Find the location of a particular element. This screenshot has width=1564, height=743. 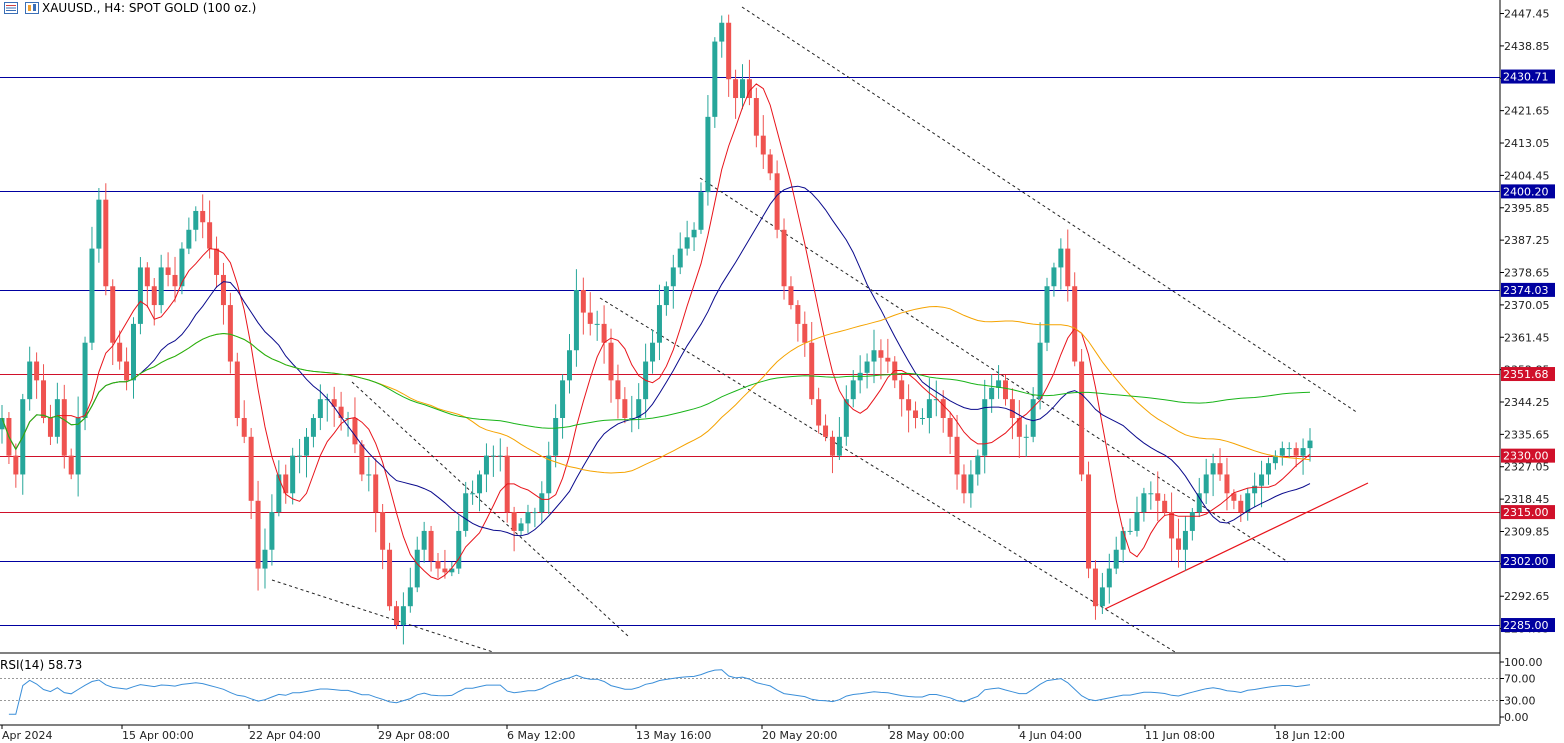

dashed-trendline is located at coordinates (490, 509).